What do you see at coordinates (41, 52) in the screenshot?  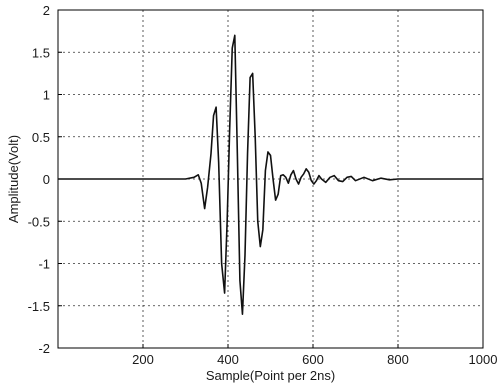 I see `y-tick-label: 1.5` at bounding box center [41, 52].